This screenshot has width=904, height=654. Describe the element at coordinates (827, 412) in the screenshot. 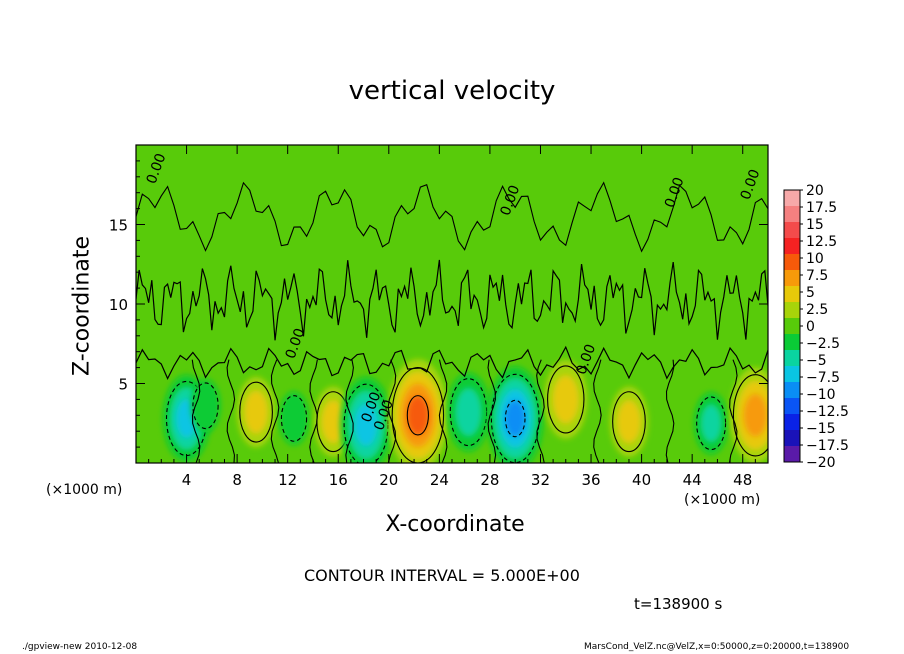

I see `colorbar-label-13: −12.5` at that location.